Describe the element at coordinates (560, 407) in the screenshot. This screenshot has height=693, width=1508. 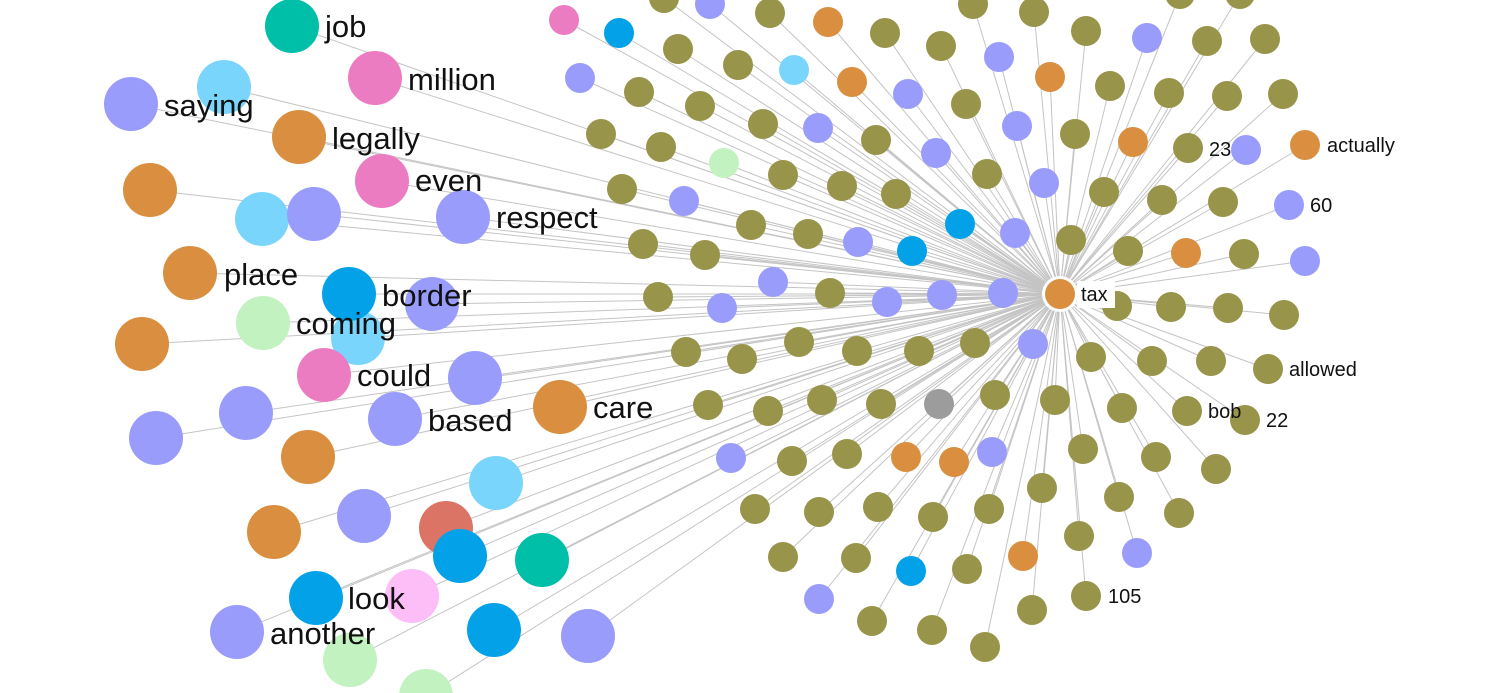
I see `graph-node-care` at that location.